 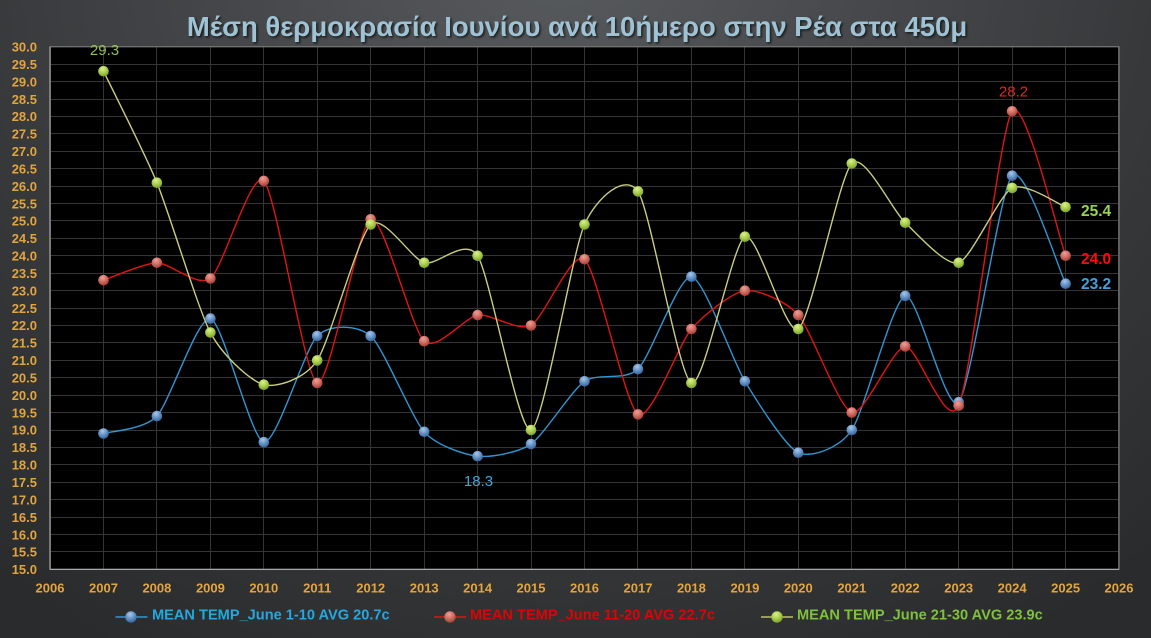 I want to click on svg-text: 19.5, so click(x=24, y=412).